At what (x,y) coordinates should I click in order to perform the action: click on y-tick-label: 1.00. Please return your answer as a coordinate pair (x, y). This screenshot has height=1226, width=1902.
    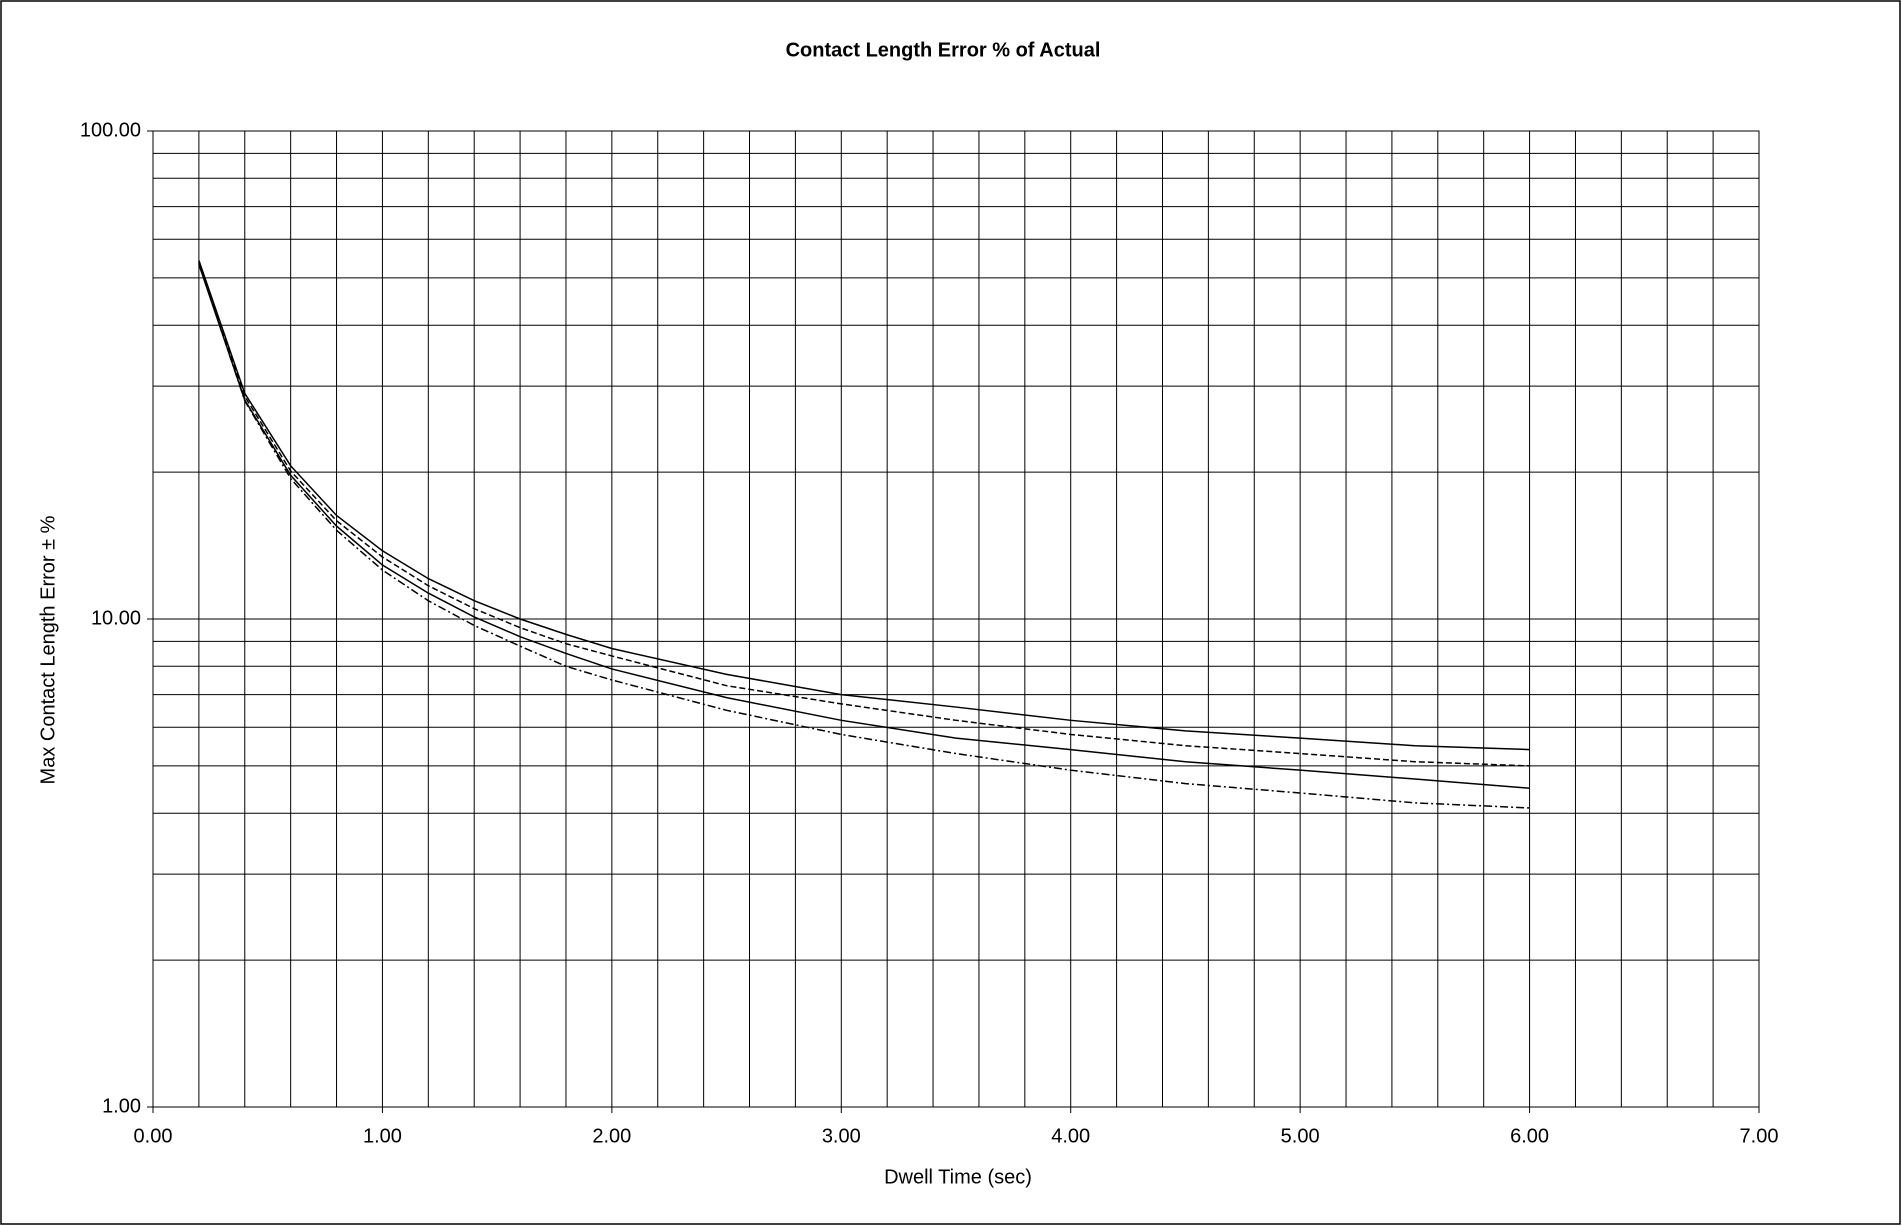
    Looking at the image, I should click on (121, 1106).